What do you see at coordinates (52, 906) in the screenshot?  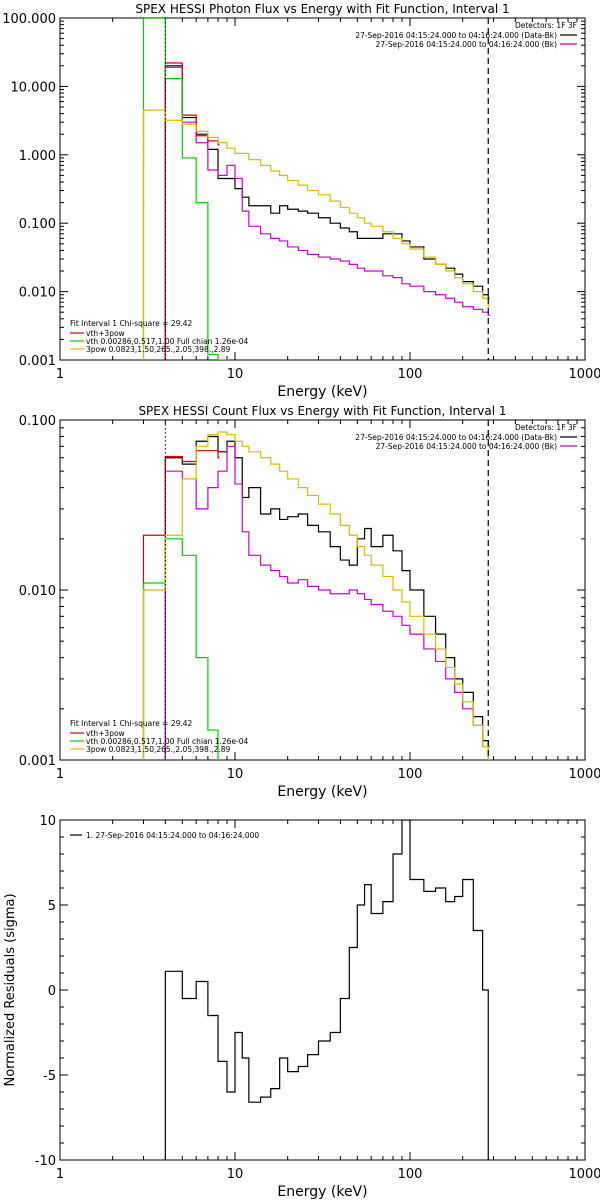 I see `y-tick-label: 5` at bounding box center [52, 906].